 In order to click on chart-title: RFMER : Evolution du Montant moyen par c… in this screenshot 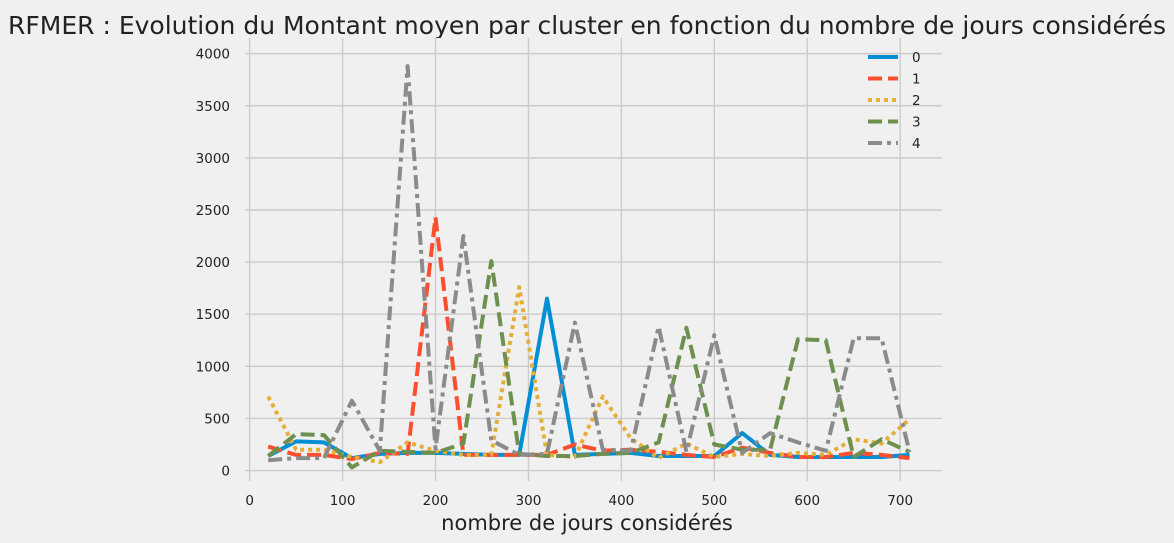, I will do `click(587, 25)`.